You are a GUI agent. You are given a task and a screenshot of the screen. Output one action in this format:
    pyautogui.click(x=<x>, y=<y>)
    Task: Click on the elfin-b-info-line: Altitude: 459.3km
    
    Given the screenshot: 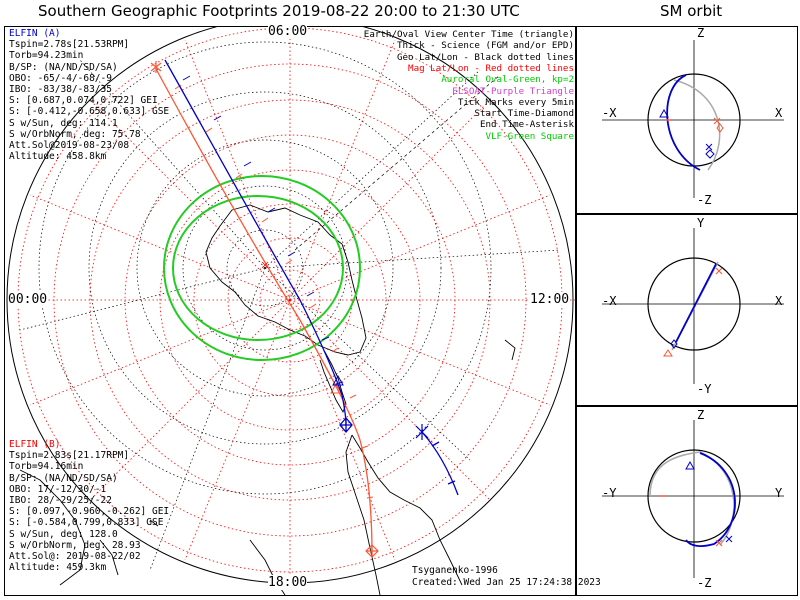 What is the action you would take?
    pyautogui.click(x=58, y=568)
    